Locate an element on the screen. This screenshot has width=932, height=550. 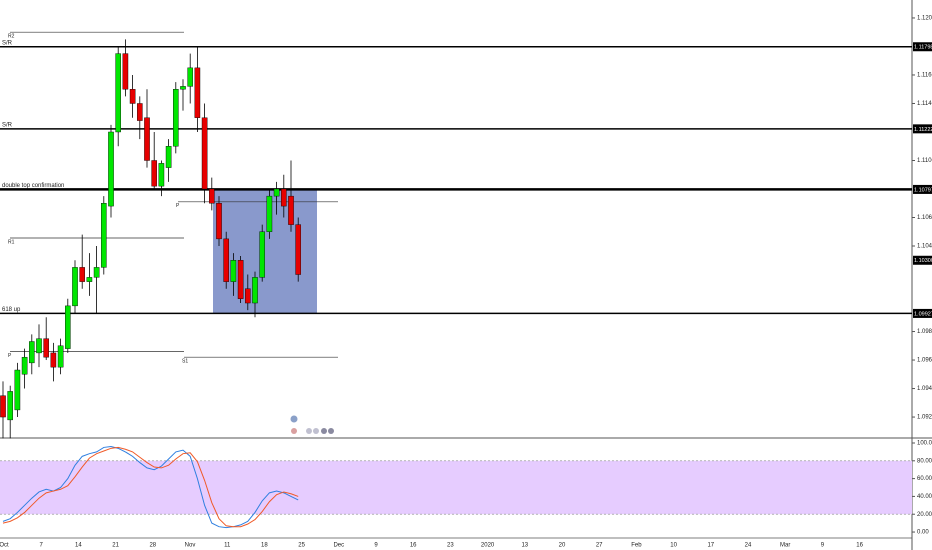
price-label: 1.11222 is located at coordinates (923, 130).